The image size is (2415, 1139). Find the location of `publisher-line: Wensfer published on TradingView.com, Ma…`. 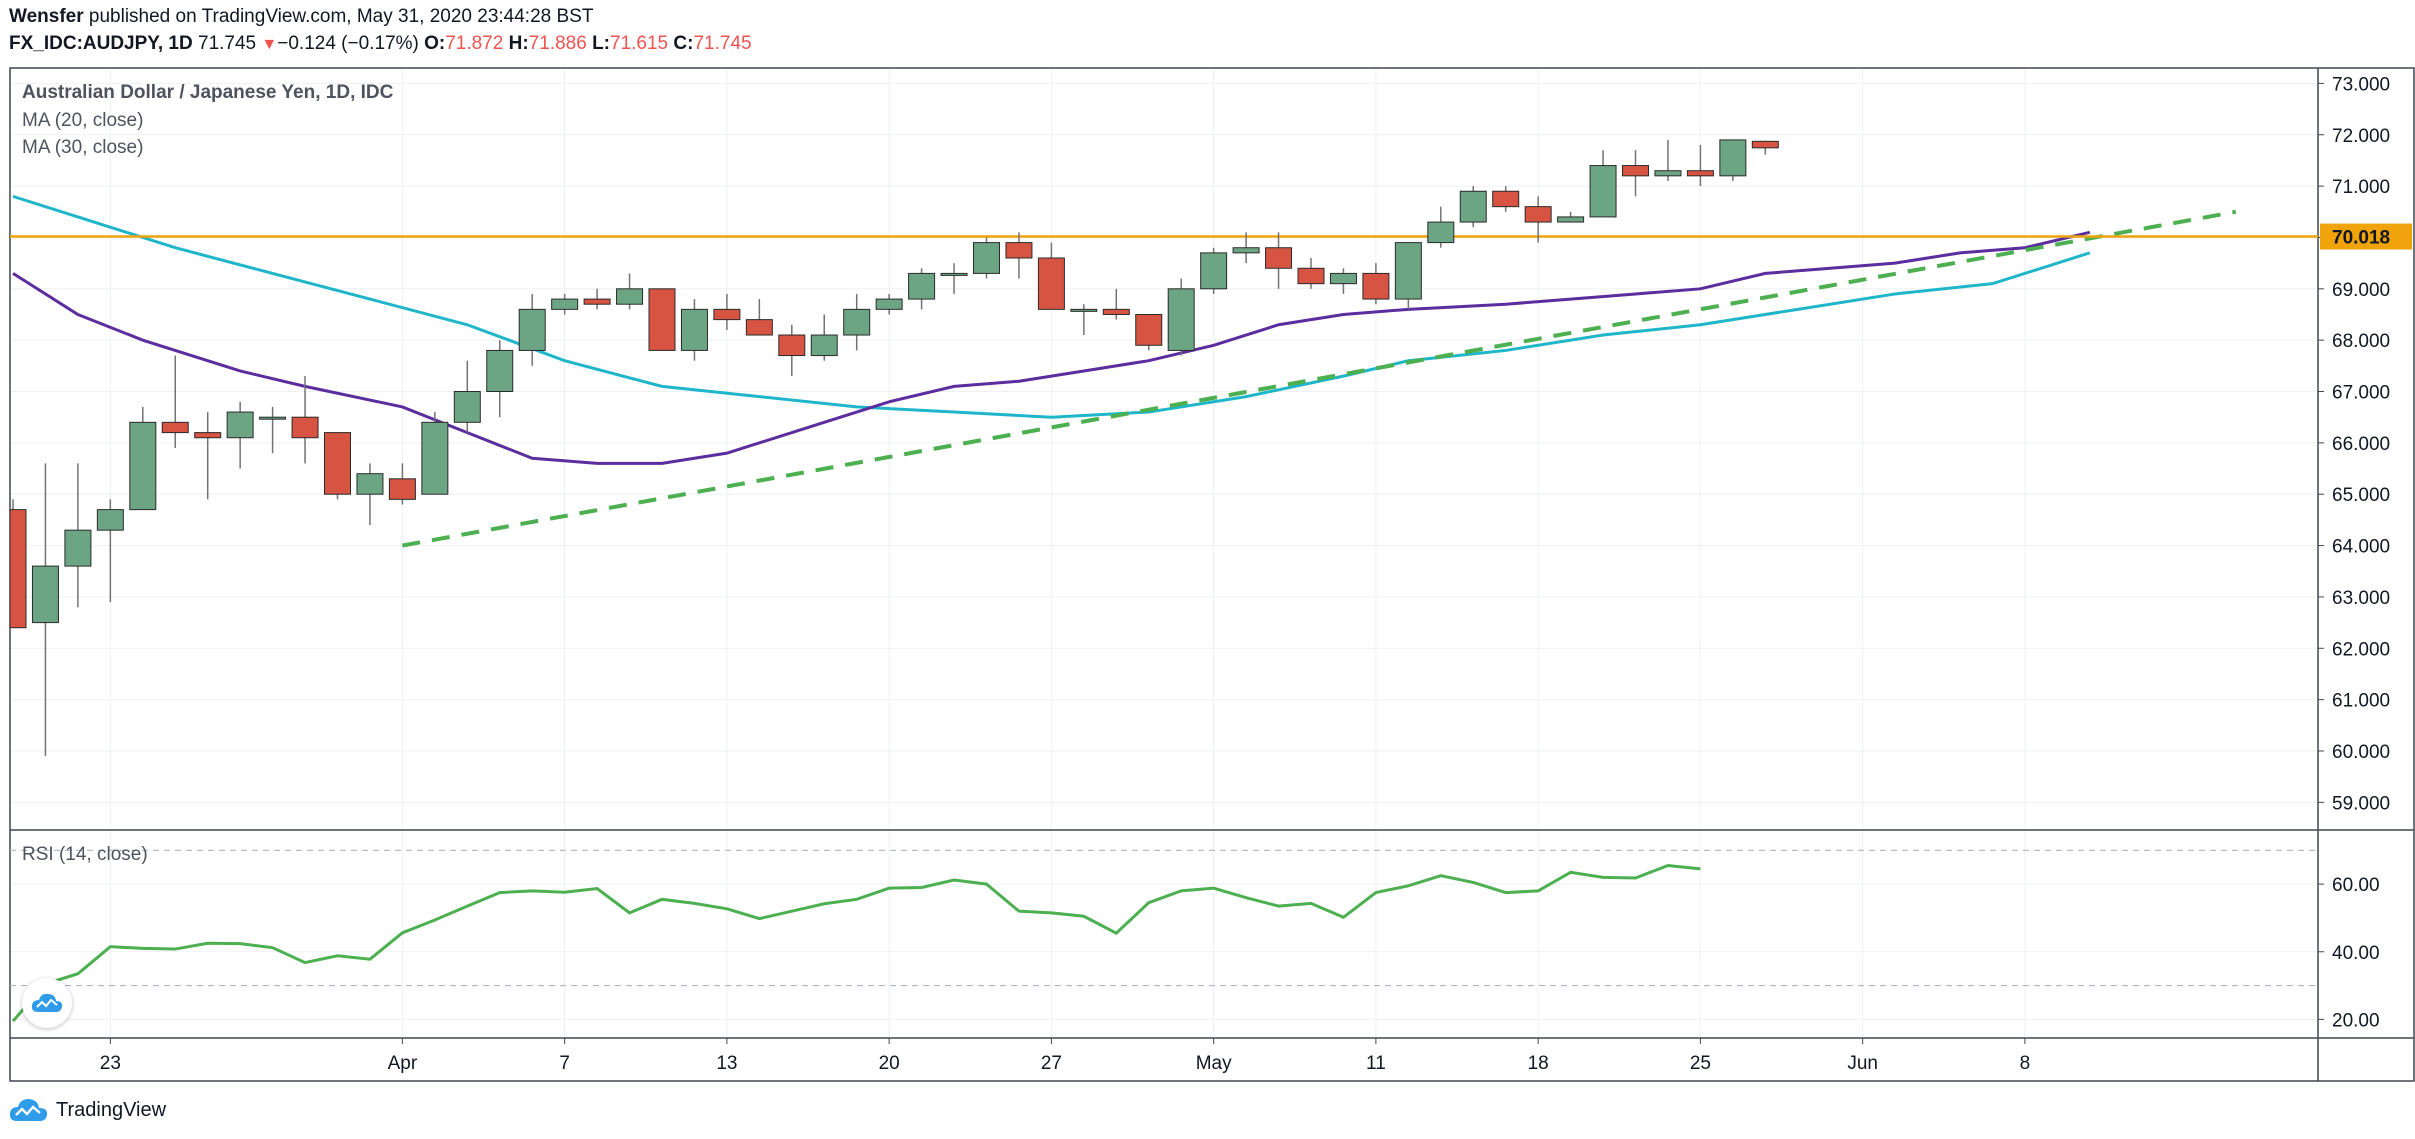

publisher-line: Wensfer published on TradingView.com, Ma… is located at coordinates (301, 17).